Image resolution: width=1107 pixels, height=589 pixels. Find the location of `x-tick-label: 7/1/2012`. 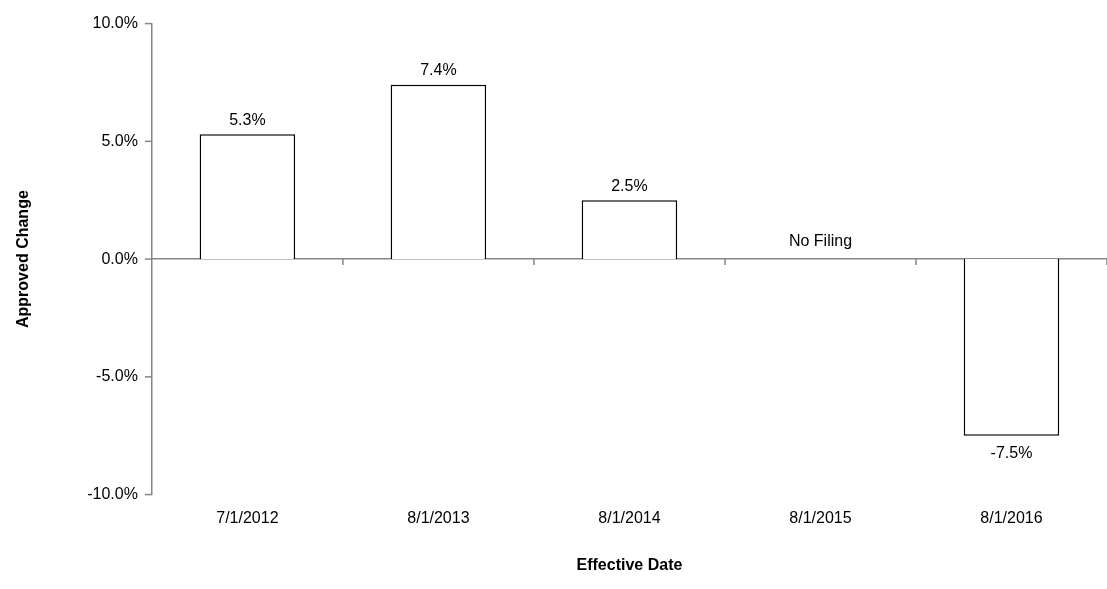

x-tick-label: 7/1/2012 is located at coordinates (247, 517).